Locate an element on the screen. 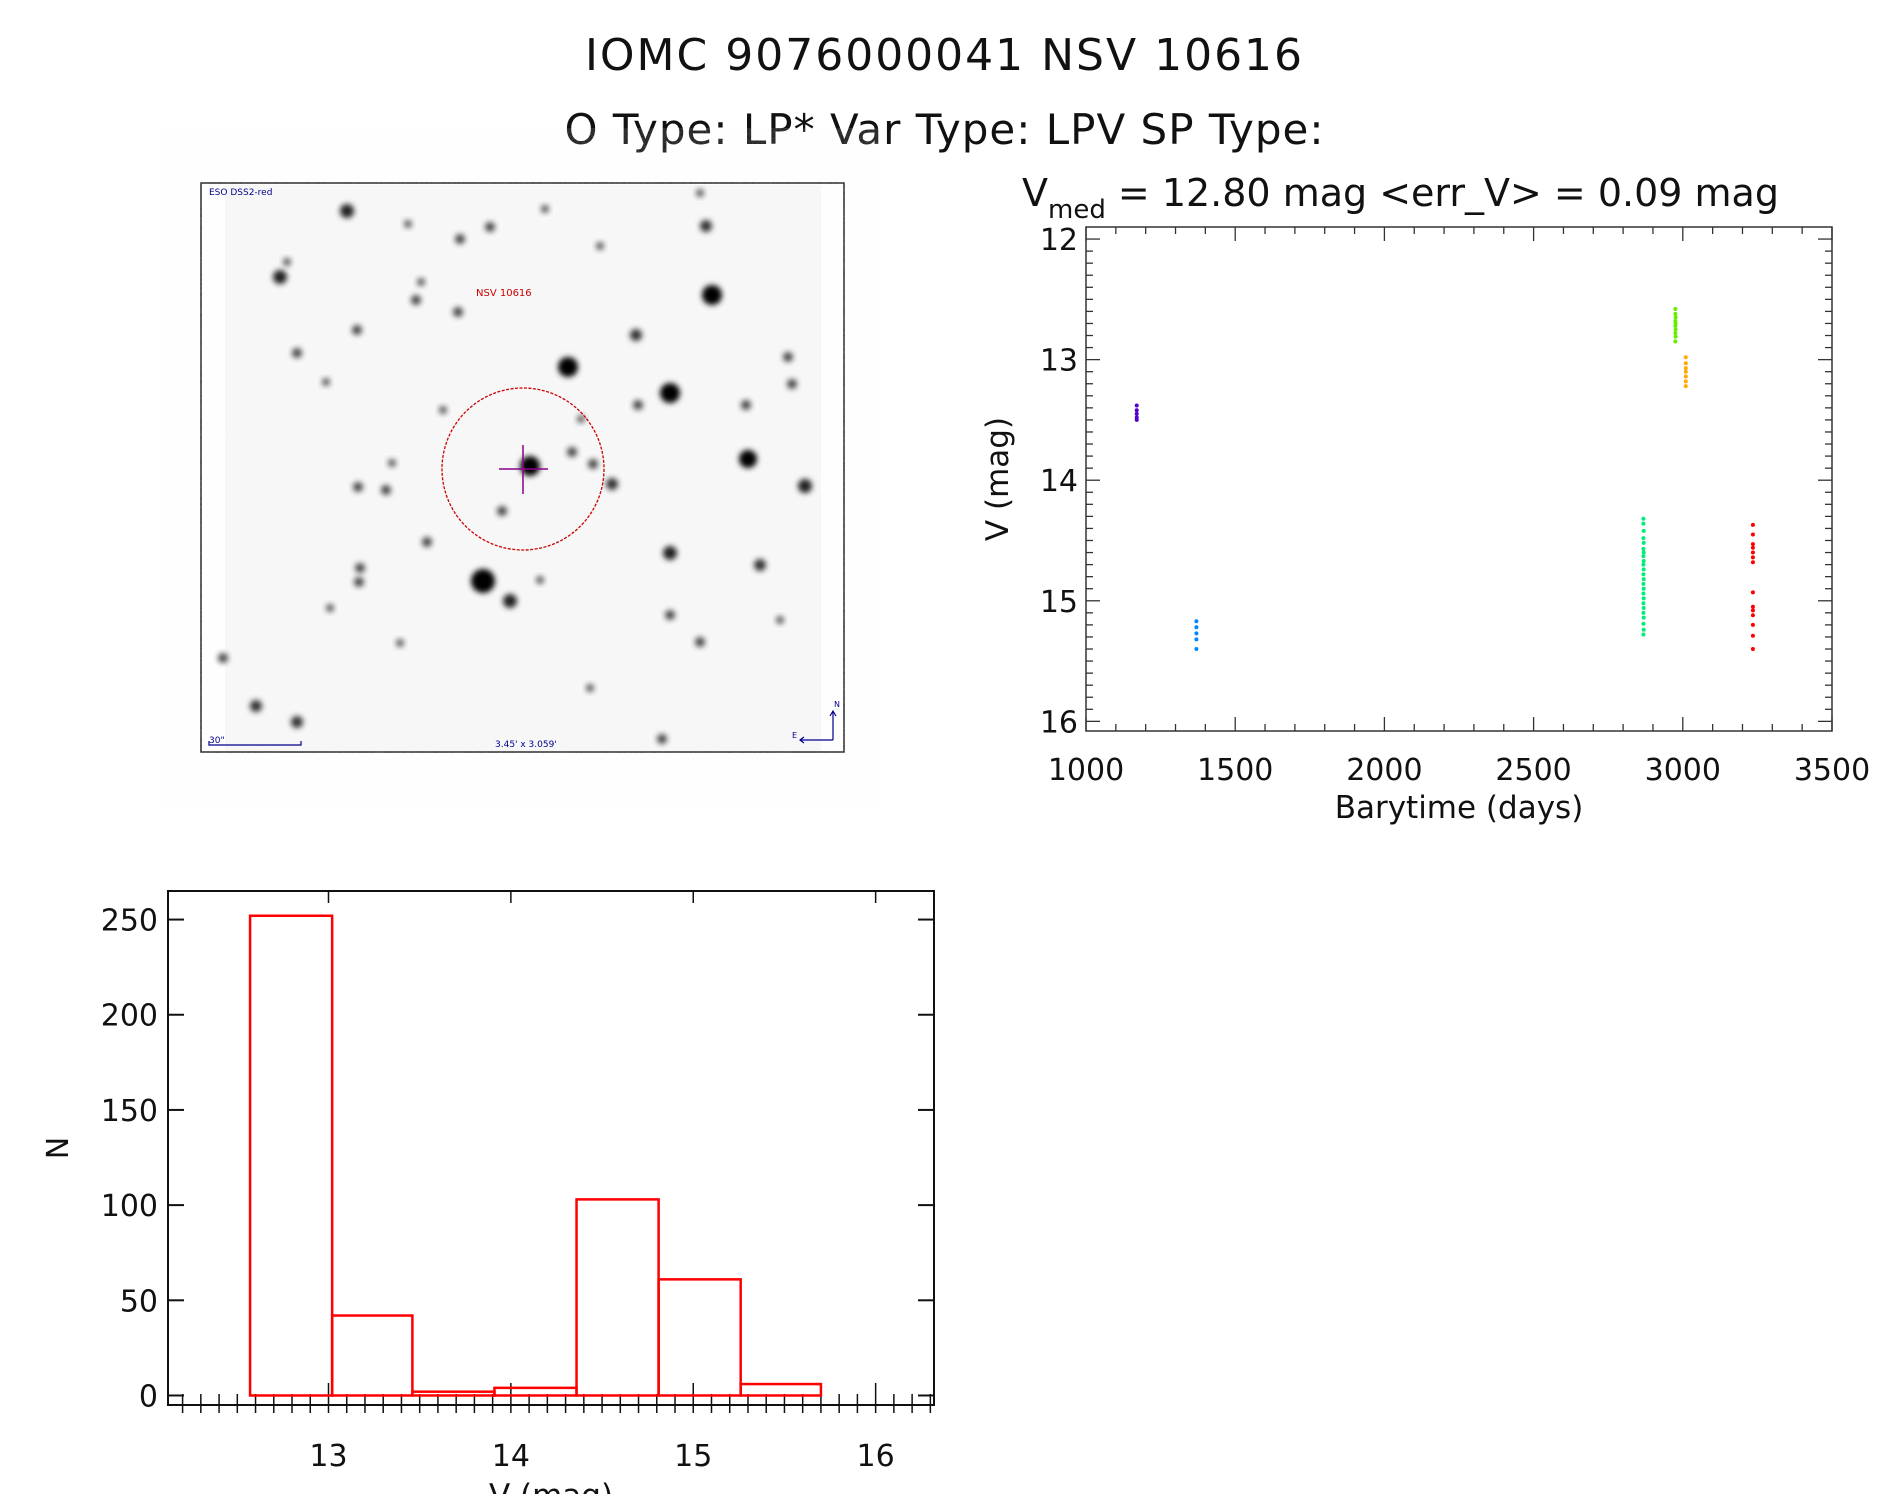 Image resolution: width=1889 pixels, height=1494 pixels. lc-ylabel: V (mag) is located at coordinates (998, 479).